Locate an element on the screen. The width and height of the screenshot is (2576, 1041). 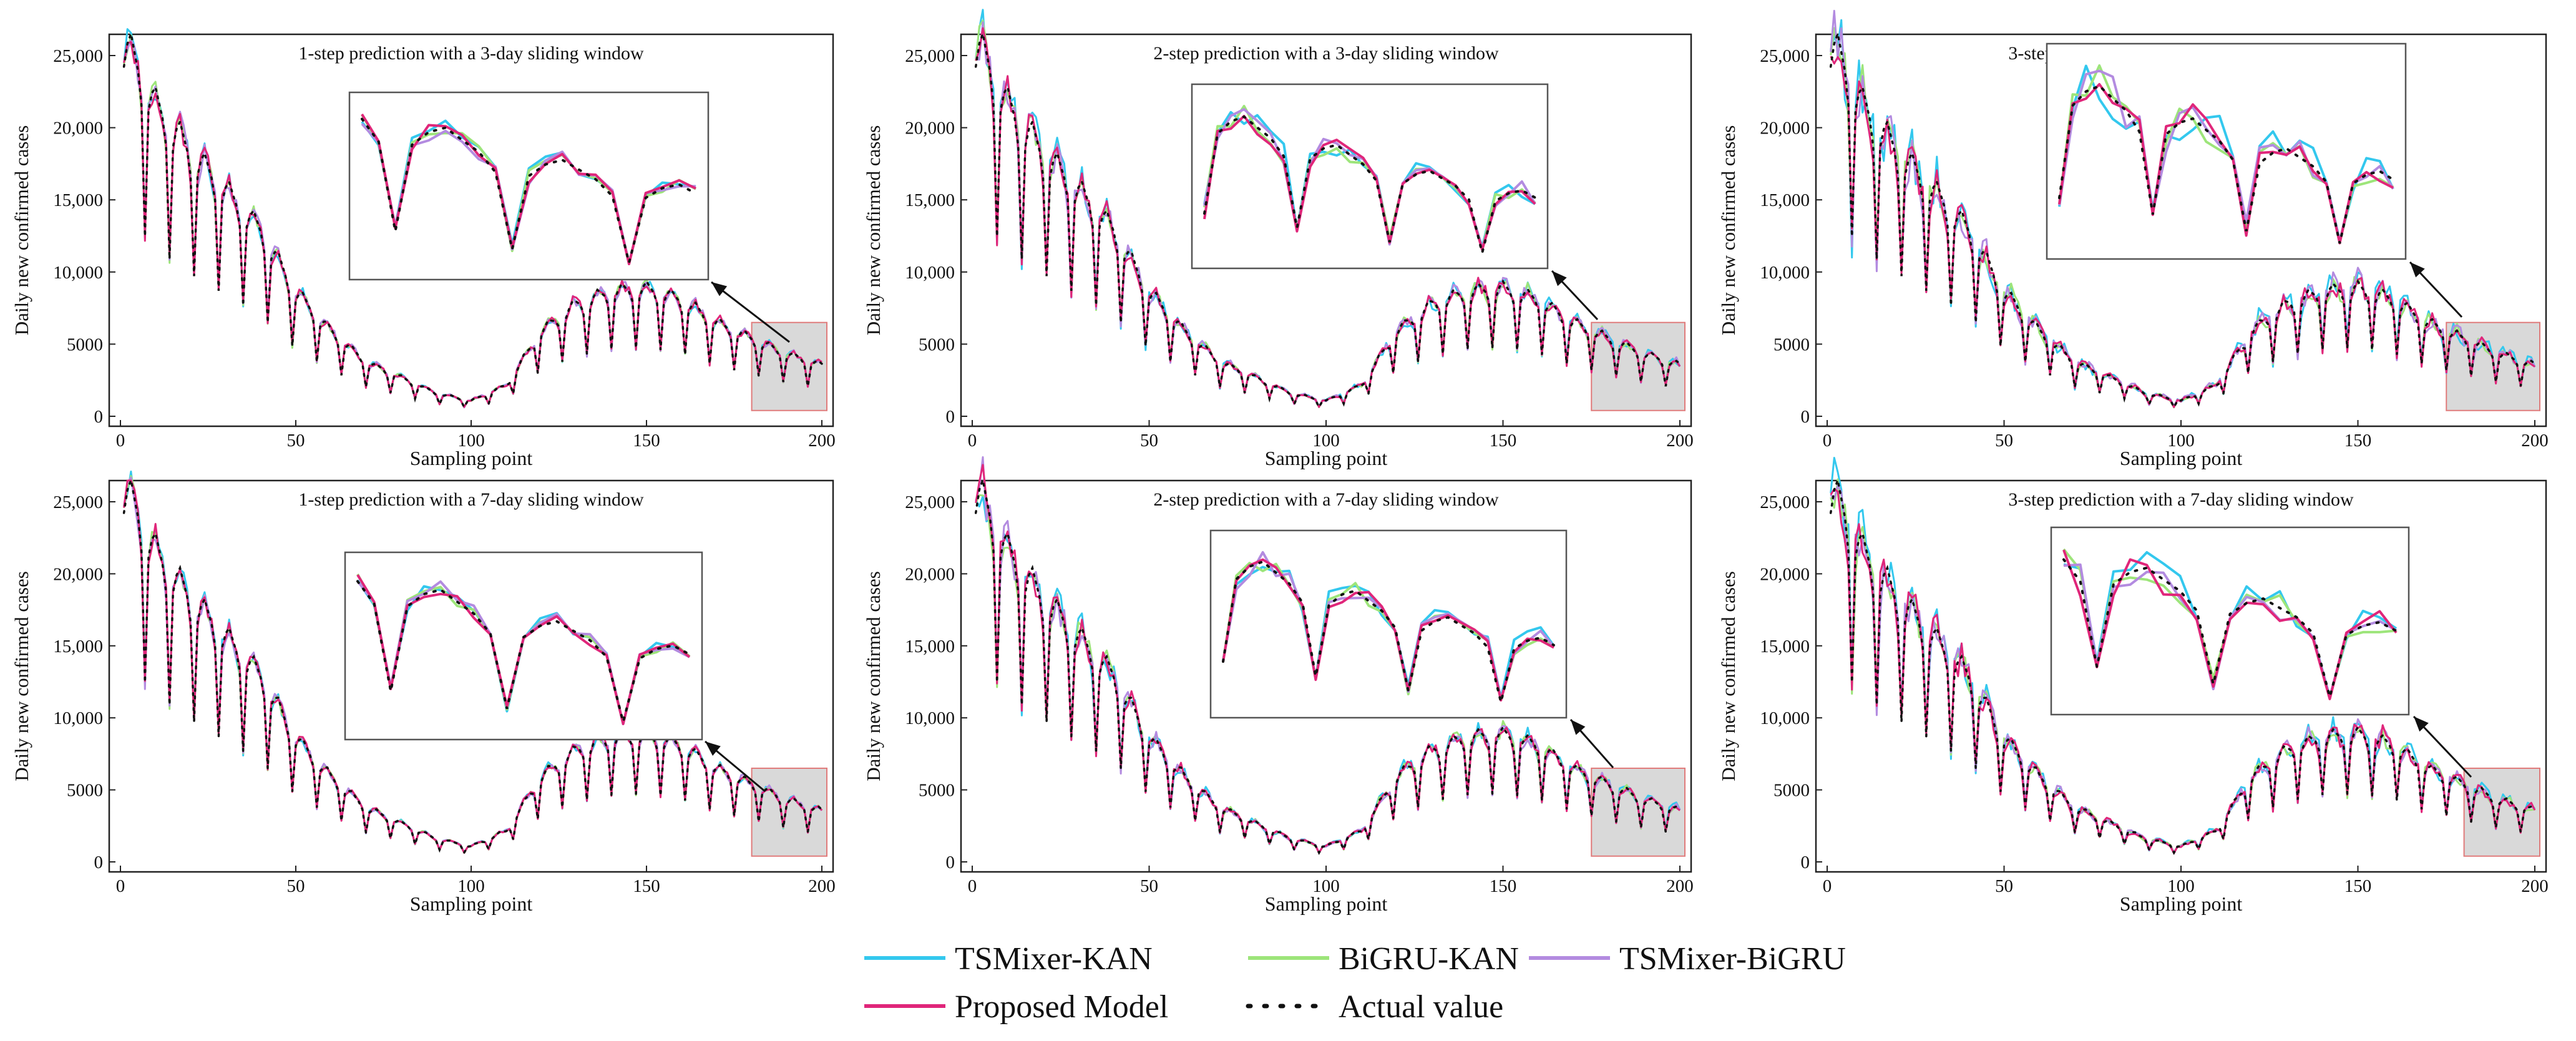
inset-line-proposed is located at coordinates (1369, 183).